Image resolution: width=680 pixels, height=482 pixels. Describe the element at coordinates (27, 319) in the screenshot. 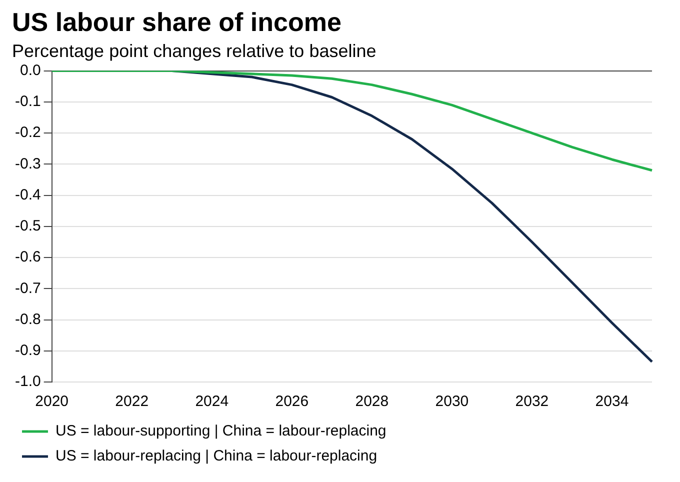

I see `y-tick-label: -0.8` at that location.